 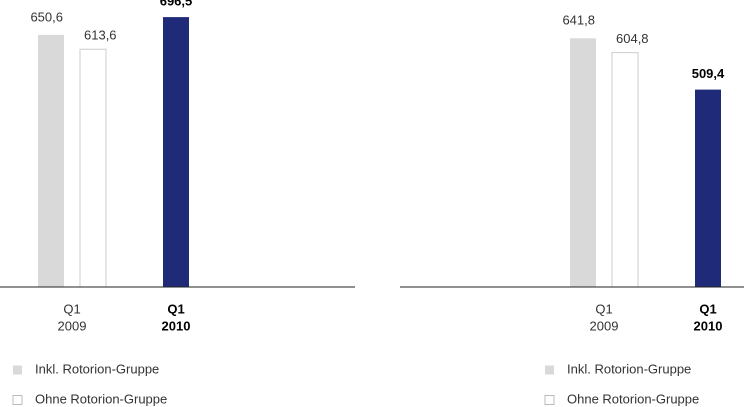 I want to click on value-label: 641,8, so click(x=578, y=20).